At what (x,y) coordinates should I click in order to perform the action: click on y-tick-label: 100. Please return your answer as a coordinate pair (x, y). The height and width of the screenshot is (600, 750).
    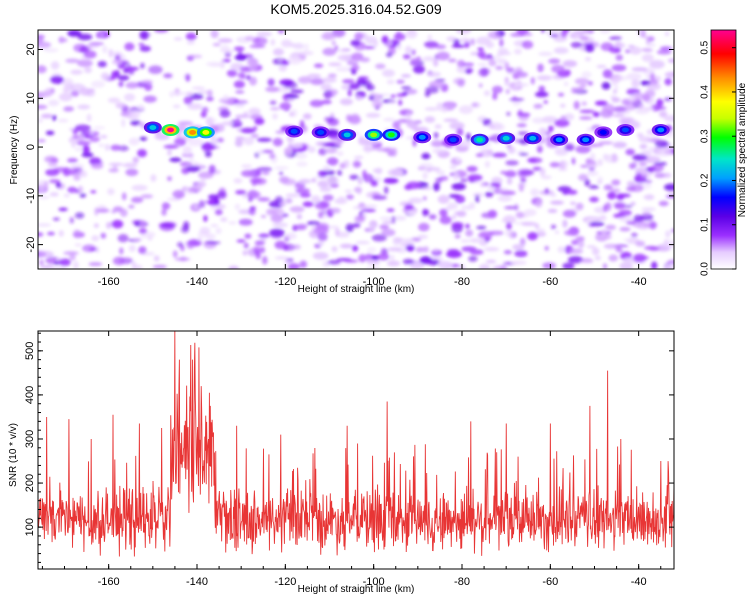
    Looking at the image, I should click on (30, 527).